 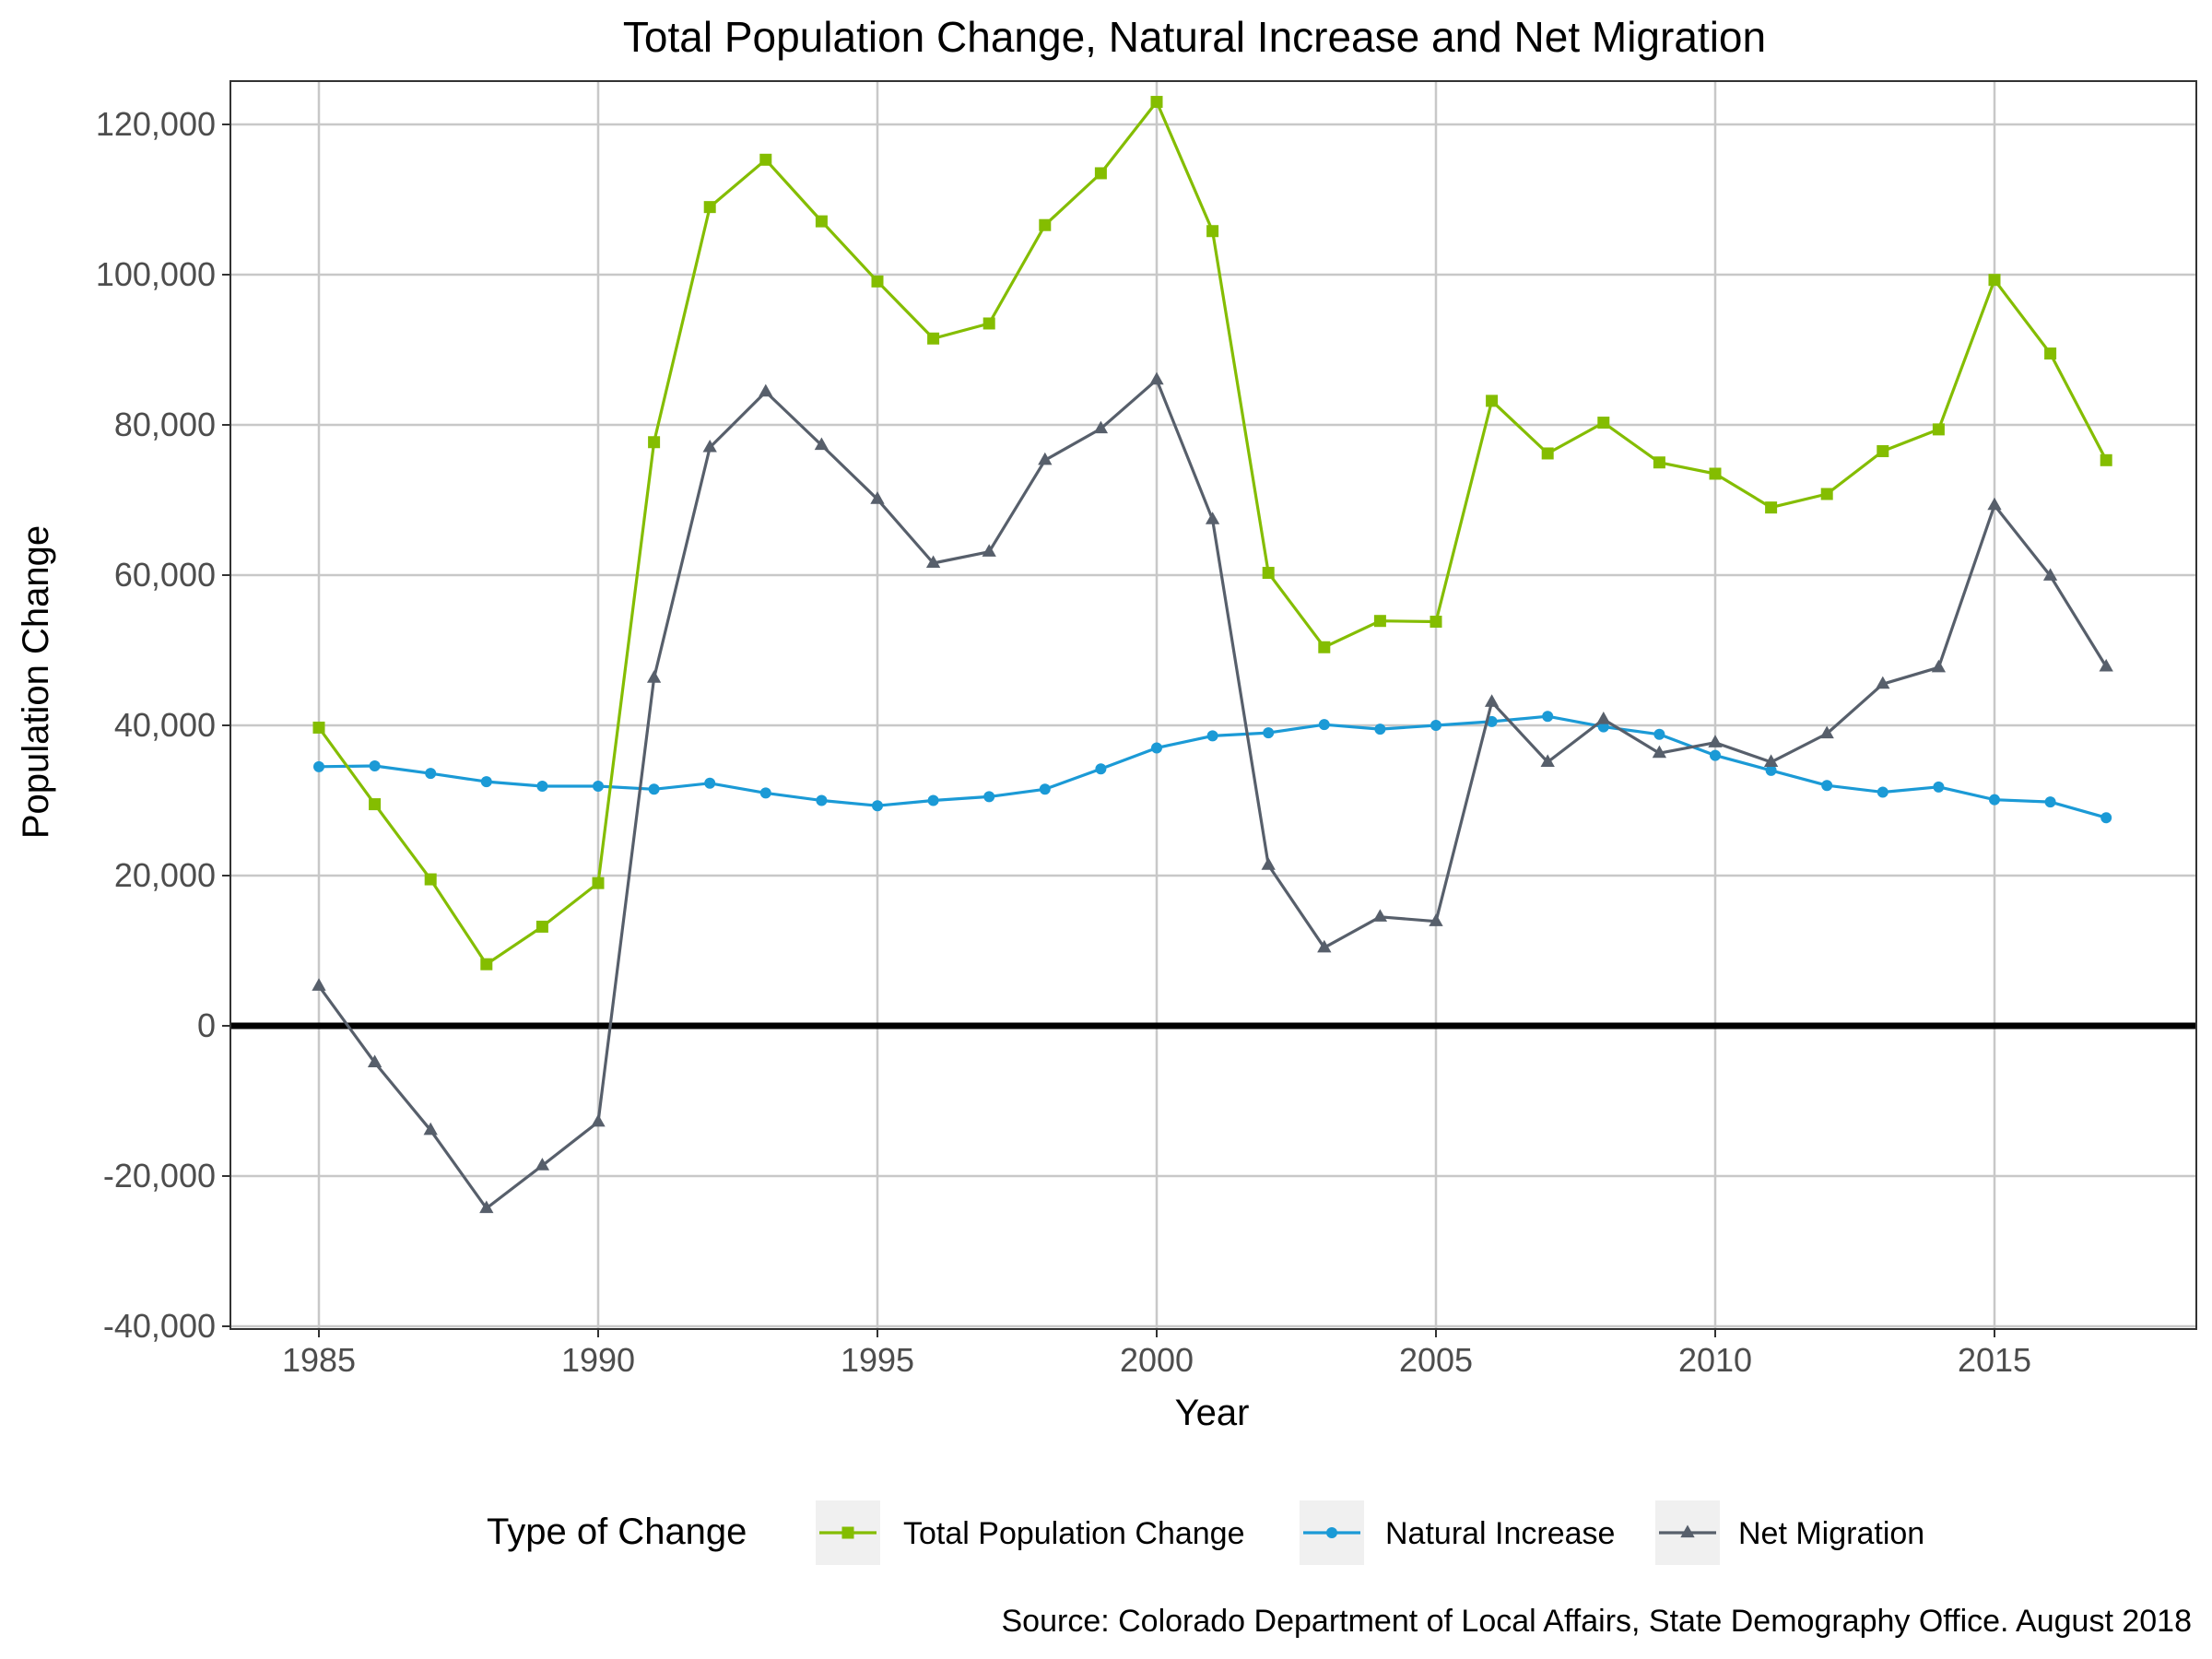 What do you see at coordinates (877, 1360) in the screenshot?
I see `x-tick-label: 1995` at bounding box center [877, 1360].